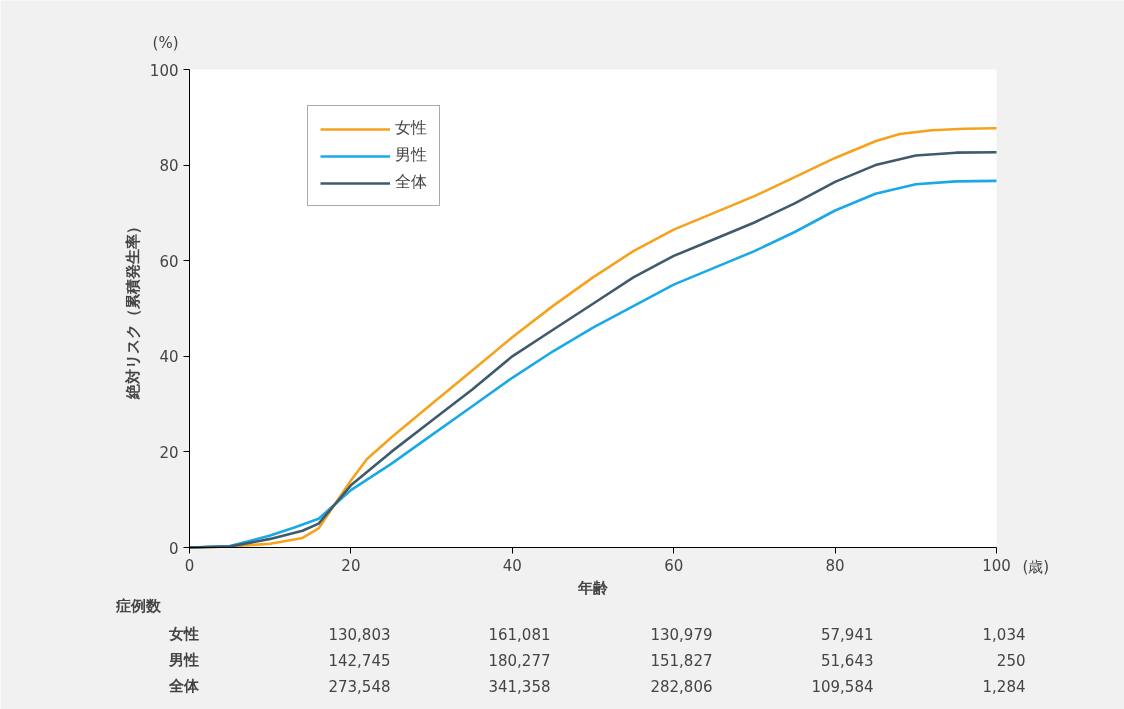 This screenshot has height=709, width=1124. I want to click on legend-label: 全体, so click(411, 182).